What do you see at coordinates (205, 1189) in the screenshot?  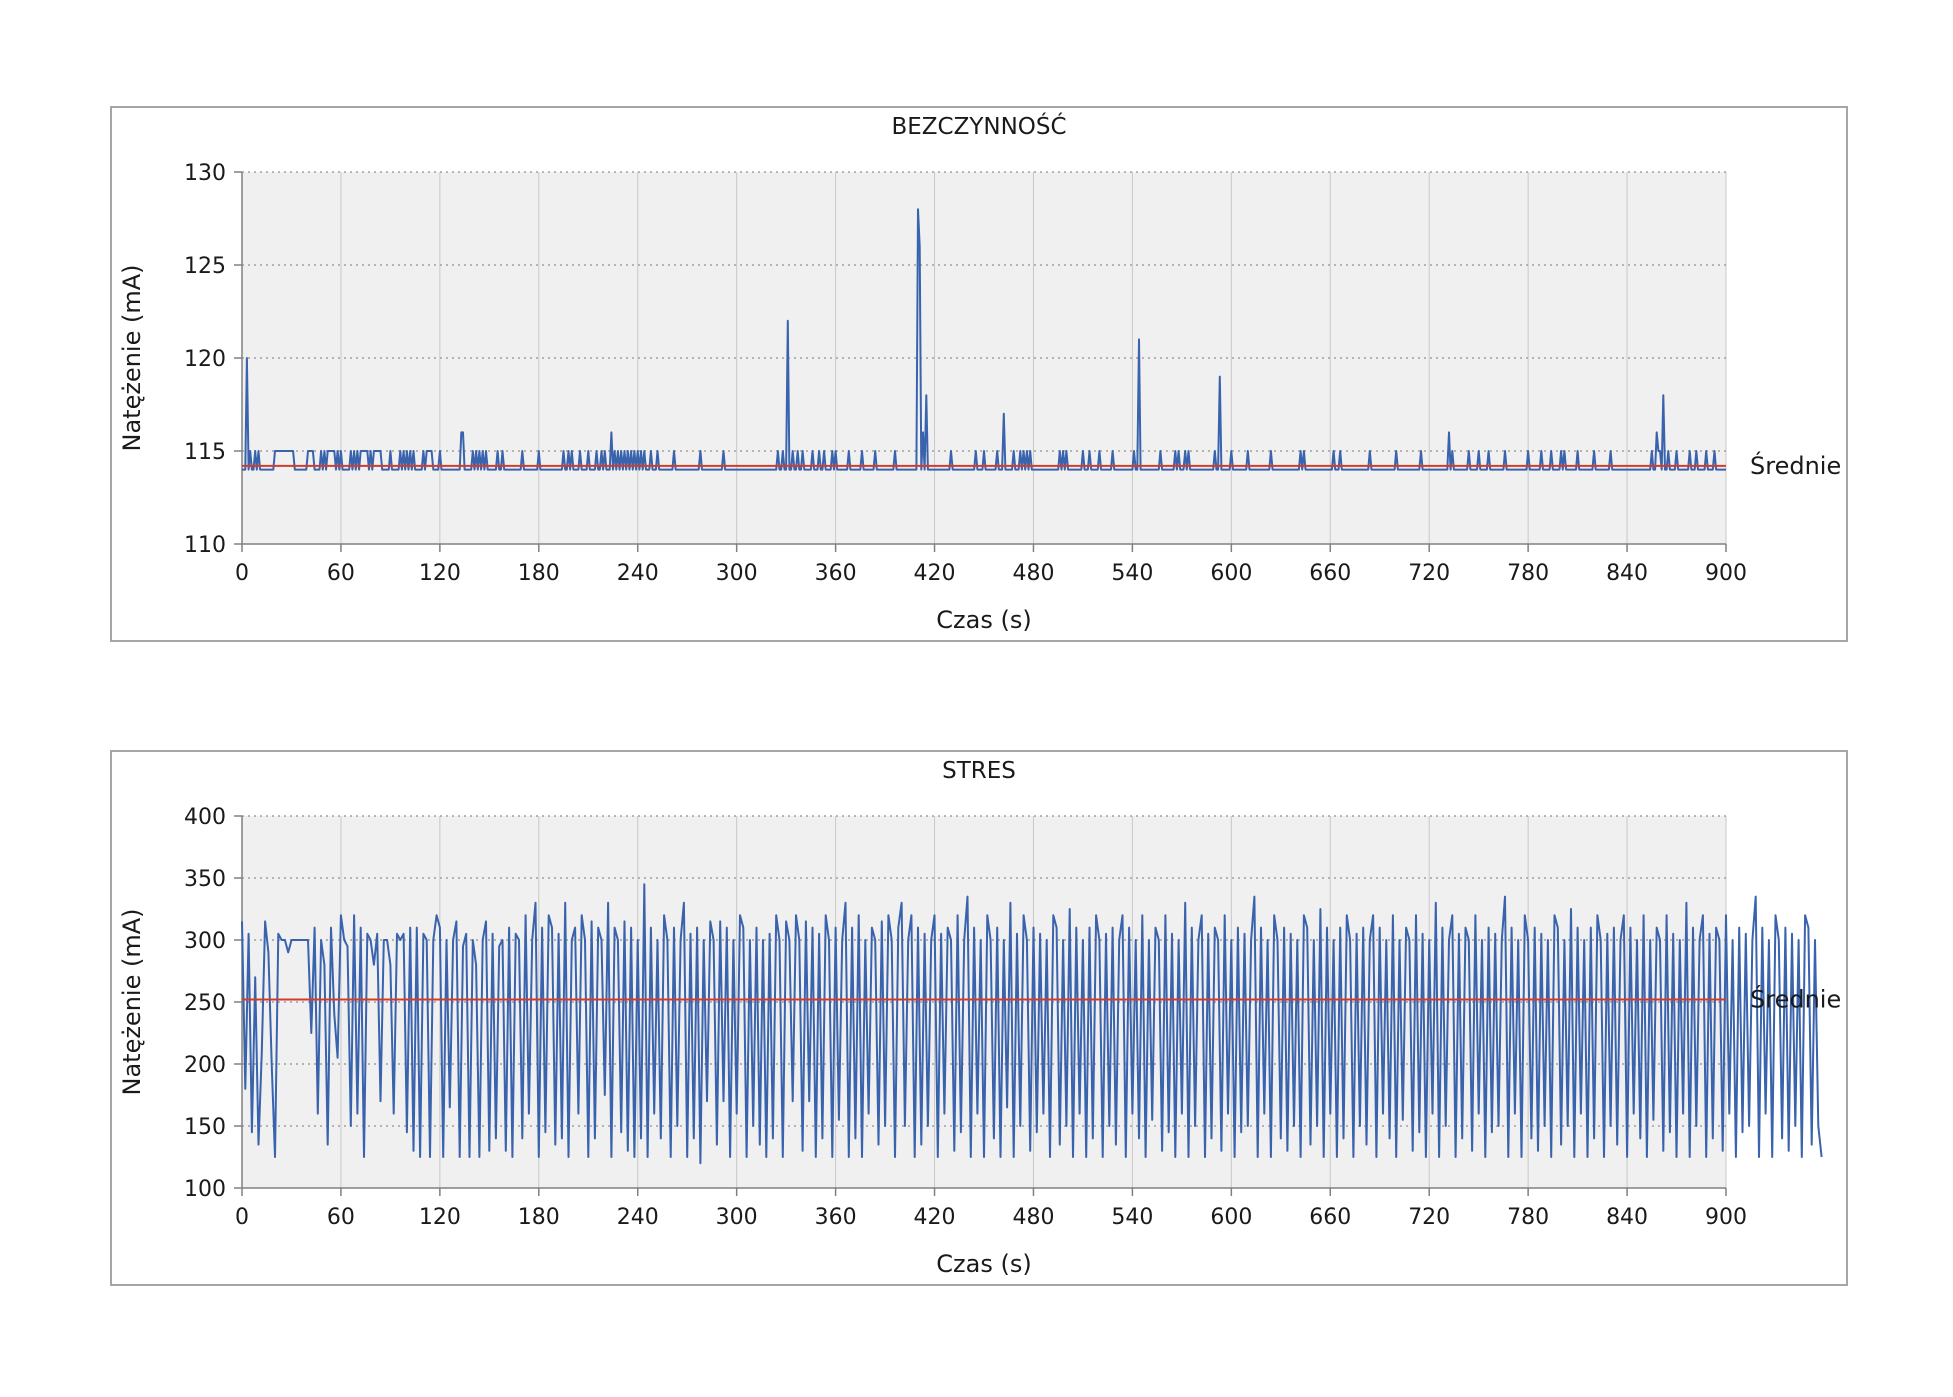 I see `y-tick-label: 100` at bounding box center [205, 1189].